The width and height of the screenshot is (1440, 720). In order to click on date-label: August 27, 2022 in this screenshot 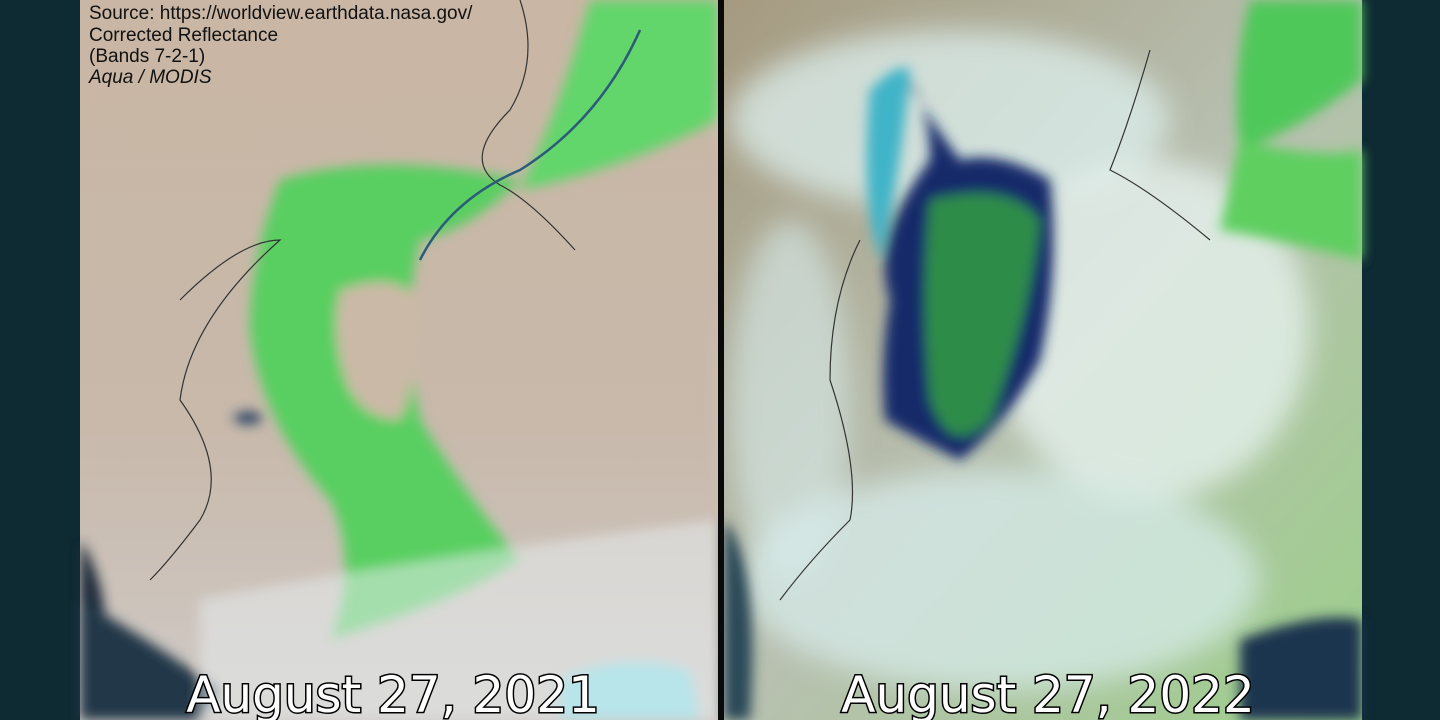, I will do `click(1048, 693)`.